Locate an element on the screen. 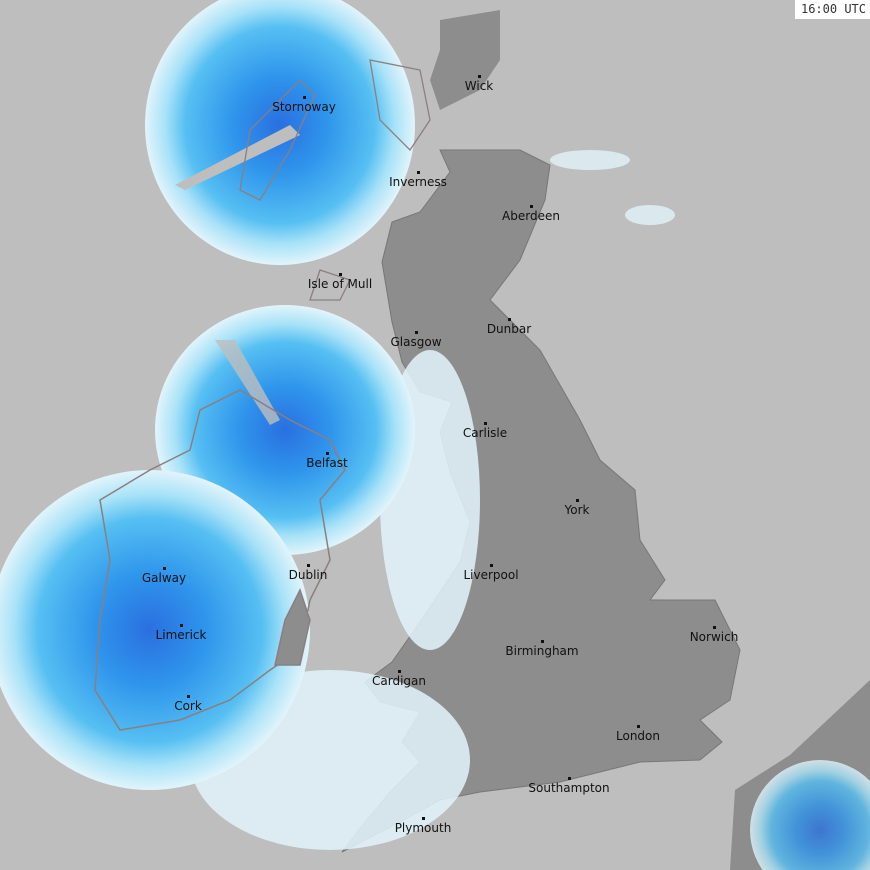 The width and height of the screenshot is (870, 870). city-label: Liverpool is located at coordinates (491, 575).